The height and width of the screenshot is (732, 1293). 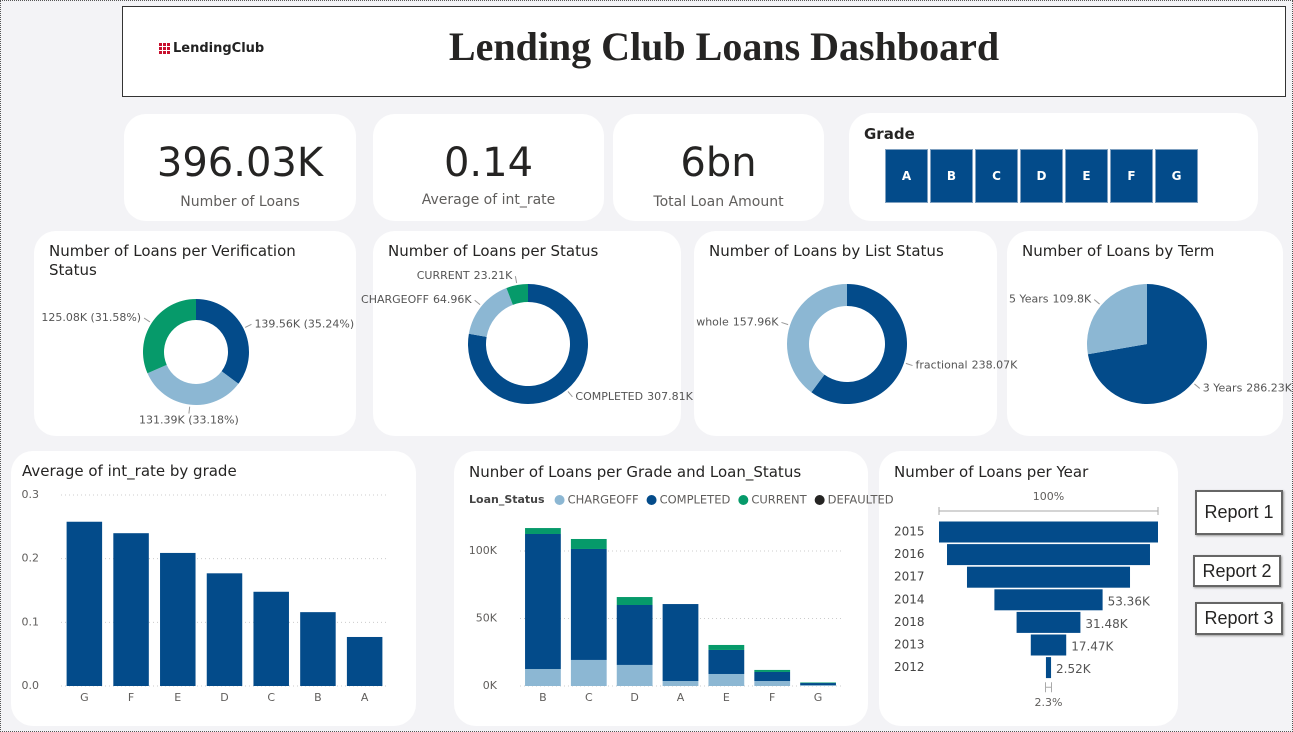 I want to click on slicer-option: A, so click(x=906, y=176).